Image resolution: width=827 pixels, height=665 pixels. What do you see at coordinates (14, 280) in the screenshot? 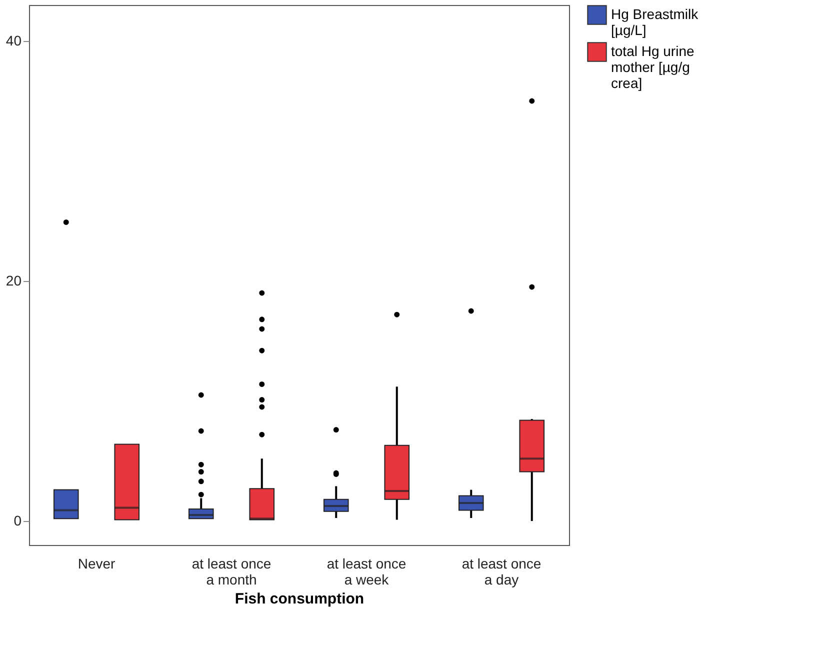
I see `y-tick-label: 20` at bounding box center [14, 280].